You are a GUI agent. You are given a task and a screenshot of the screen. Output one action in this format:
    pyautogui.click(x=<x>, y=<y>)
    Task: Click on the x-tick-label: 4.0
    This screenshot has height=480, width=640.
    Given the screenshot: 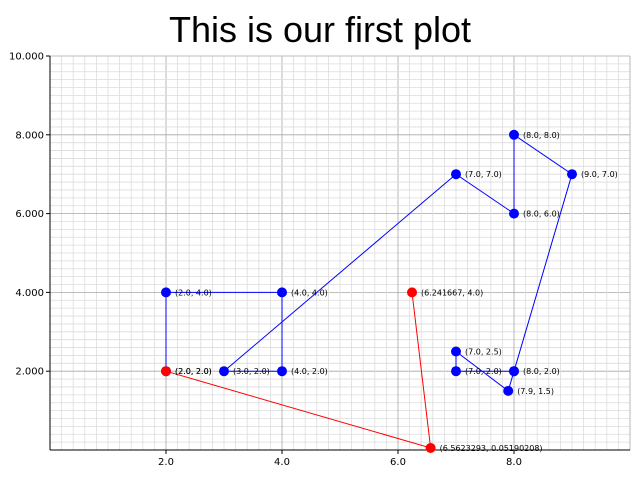 What is the action you would take?
    pyautogui.click(x=282, y=462)
    